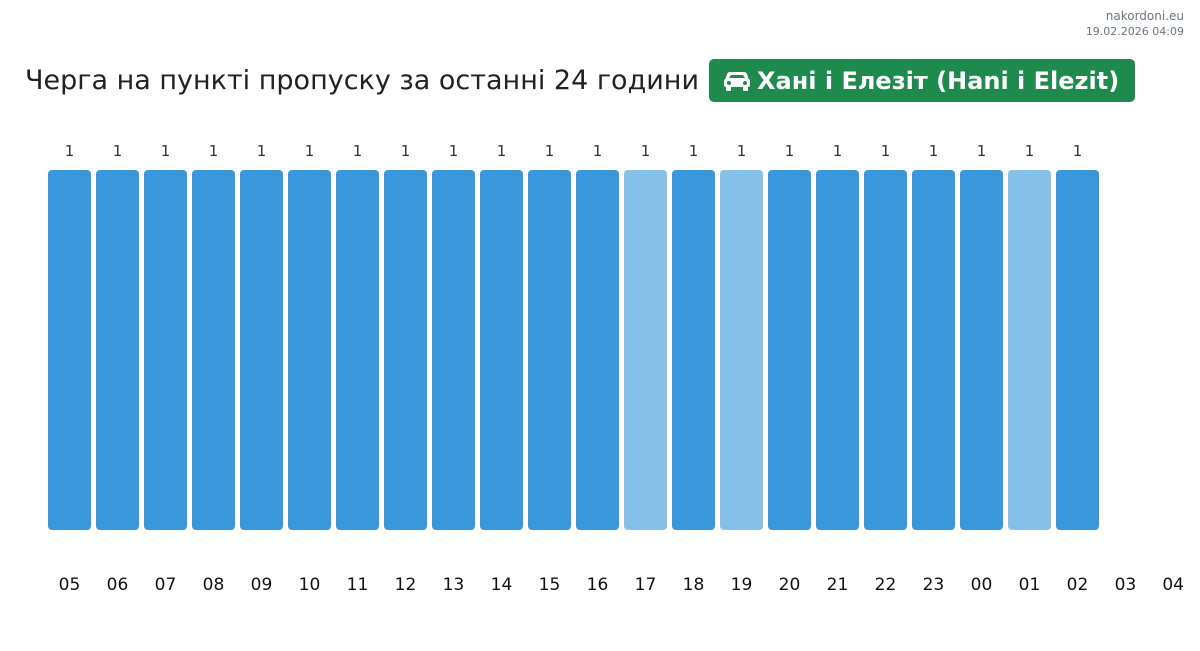  I want to click on value-label-18: 1, so click(694, 151).